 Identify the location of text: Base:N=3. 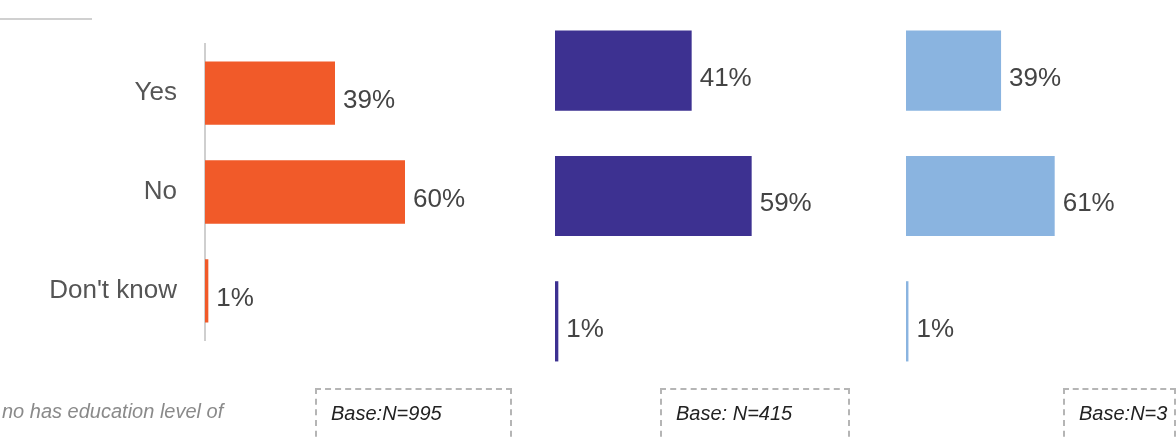
(1119, 413).